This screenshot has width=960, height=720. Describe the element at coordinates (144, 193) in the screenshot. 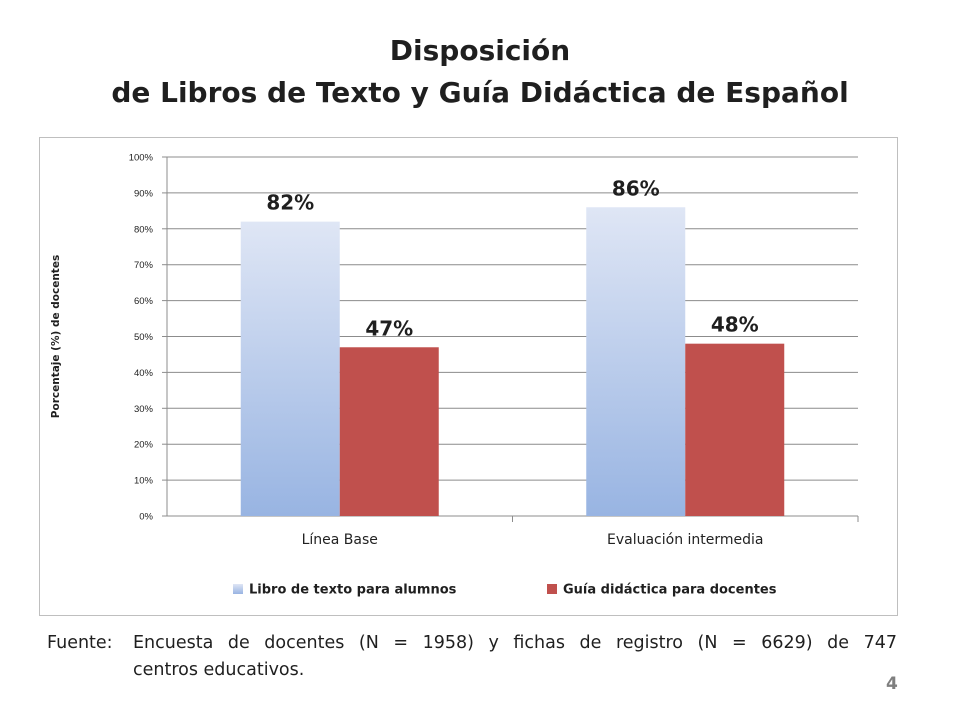

I see `y-tick-label: 90%` at that location.